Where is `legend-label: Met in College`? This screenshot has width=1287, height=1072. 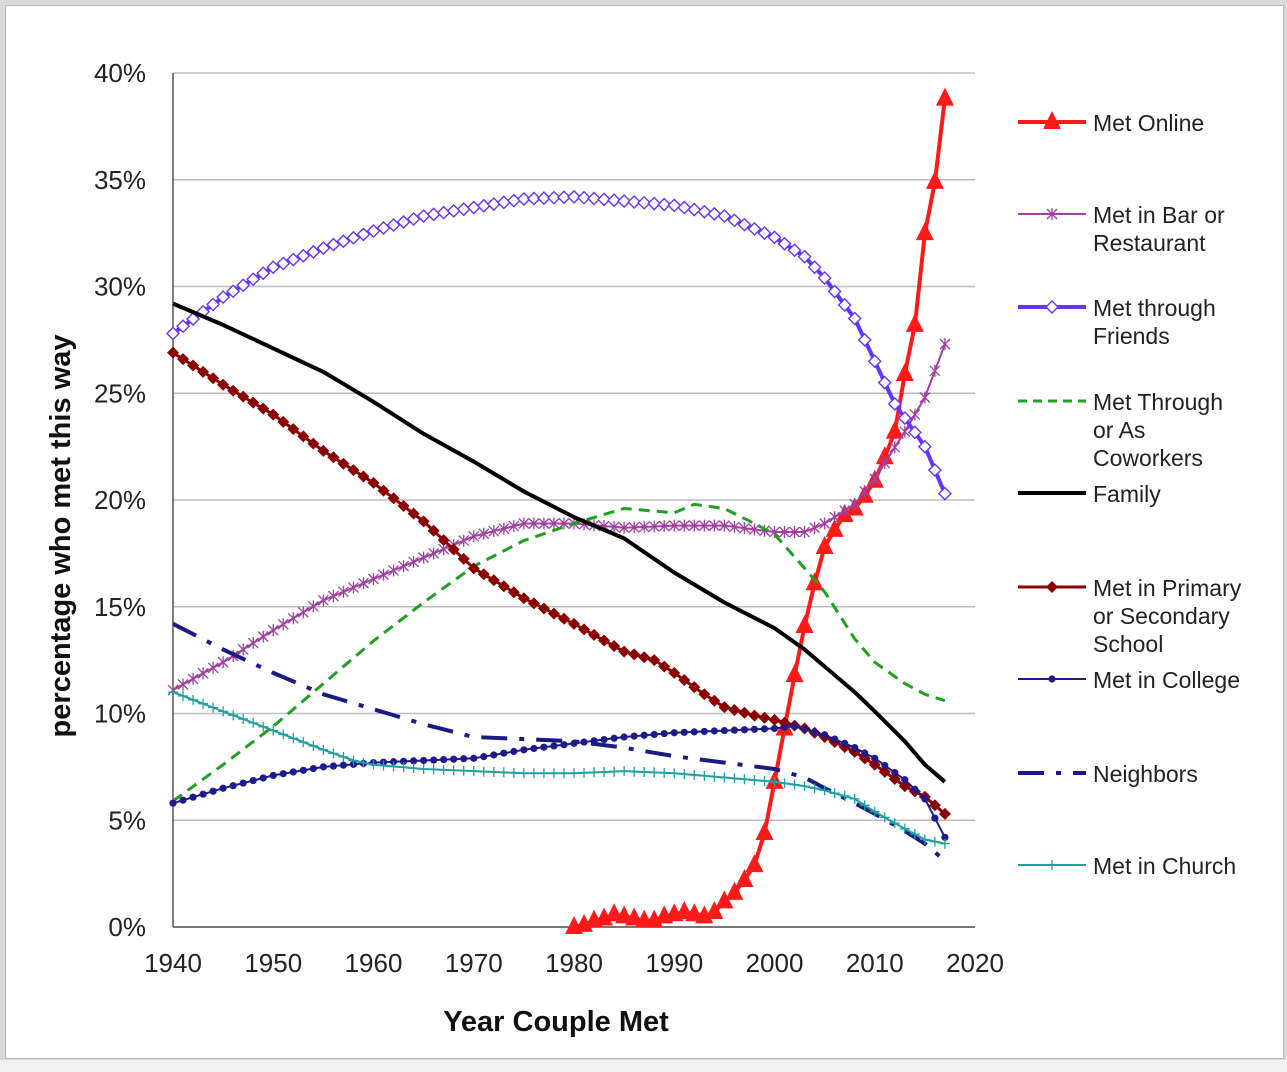
legend-label: Met in College is located at coordinates (1166, 680).